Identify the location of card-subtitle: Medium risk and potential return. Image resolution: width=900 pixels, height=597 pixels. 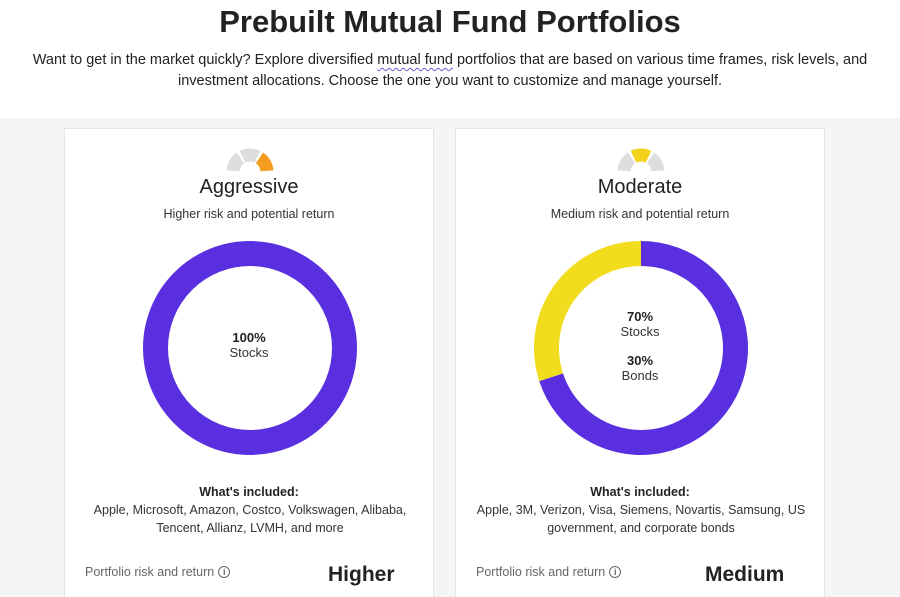
(640, 214).